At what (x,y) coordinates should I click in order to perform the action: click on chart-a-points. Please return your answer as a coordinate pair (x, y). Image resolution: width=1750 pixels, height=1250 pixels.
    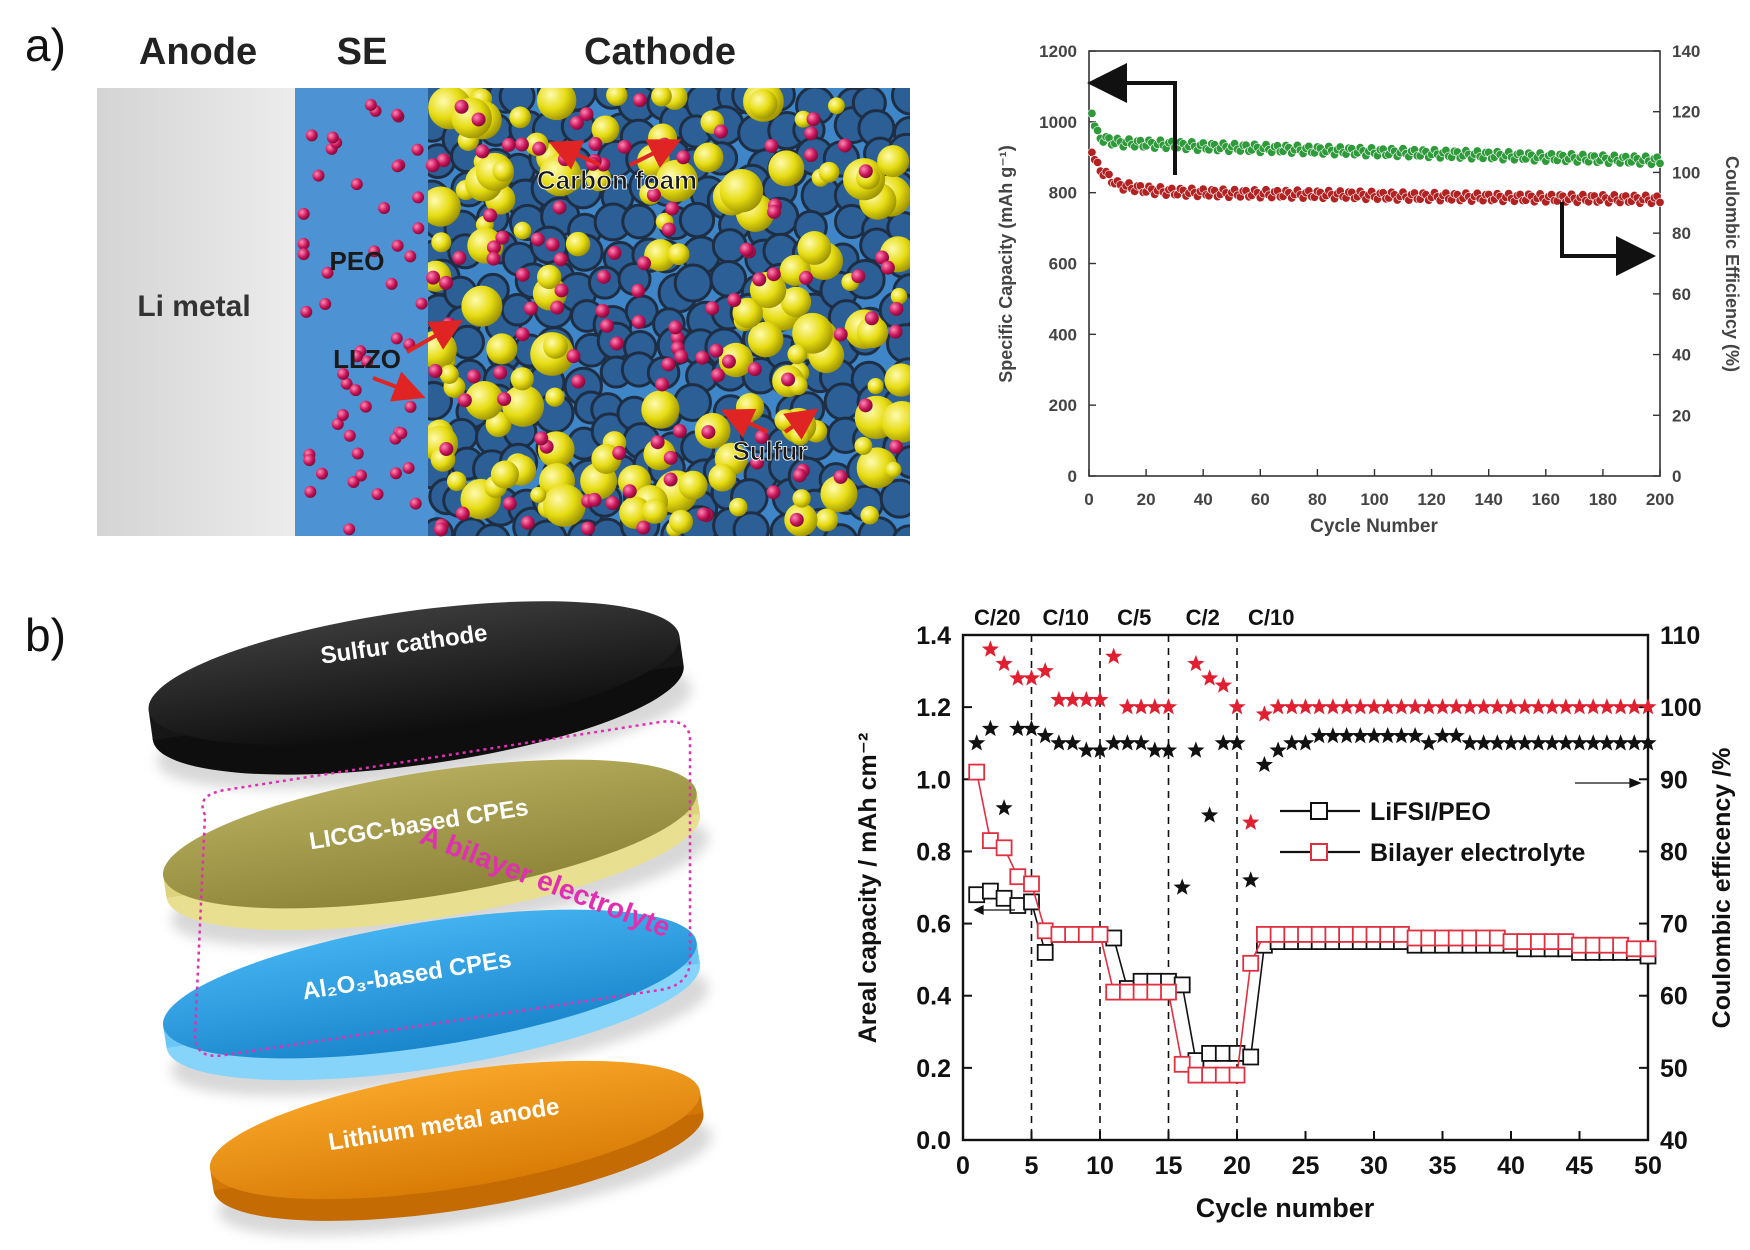
    Looking at the image, I should click on (1376, 158).